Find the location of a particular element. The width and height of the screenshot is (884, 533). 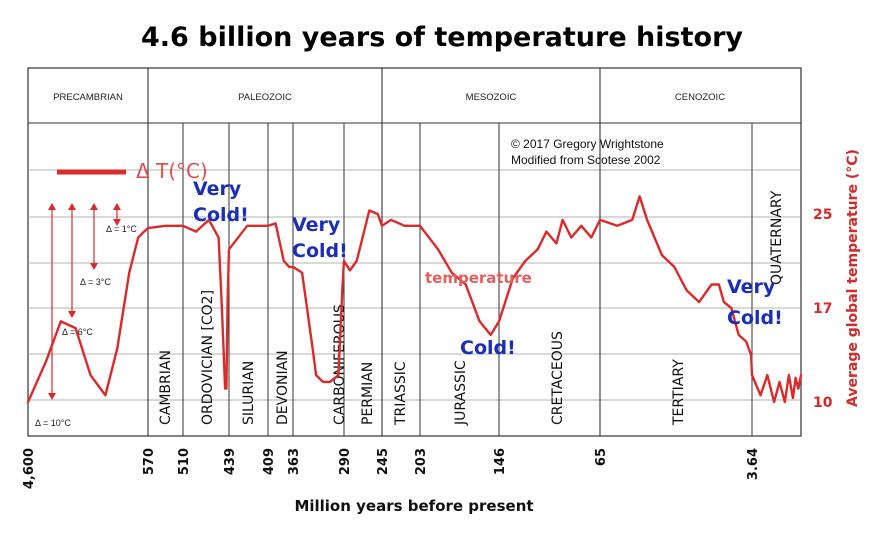

x-axis-label: Million years before present is located at coordinates (413, 506).